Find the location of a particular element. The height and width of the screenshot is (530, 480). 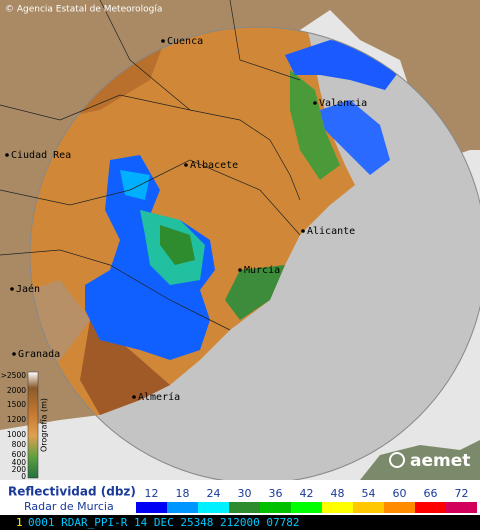

orography-label: 600 is located at coordinates (19, 454).